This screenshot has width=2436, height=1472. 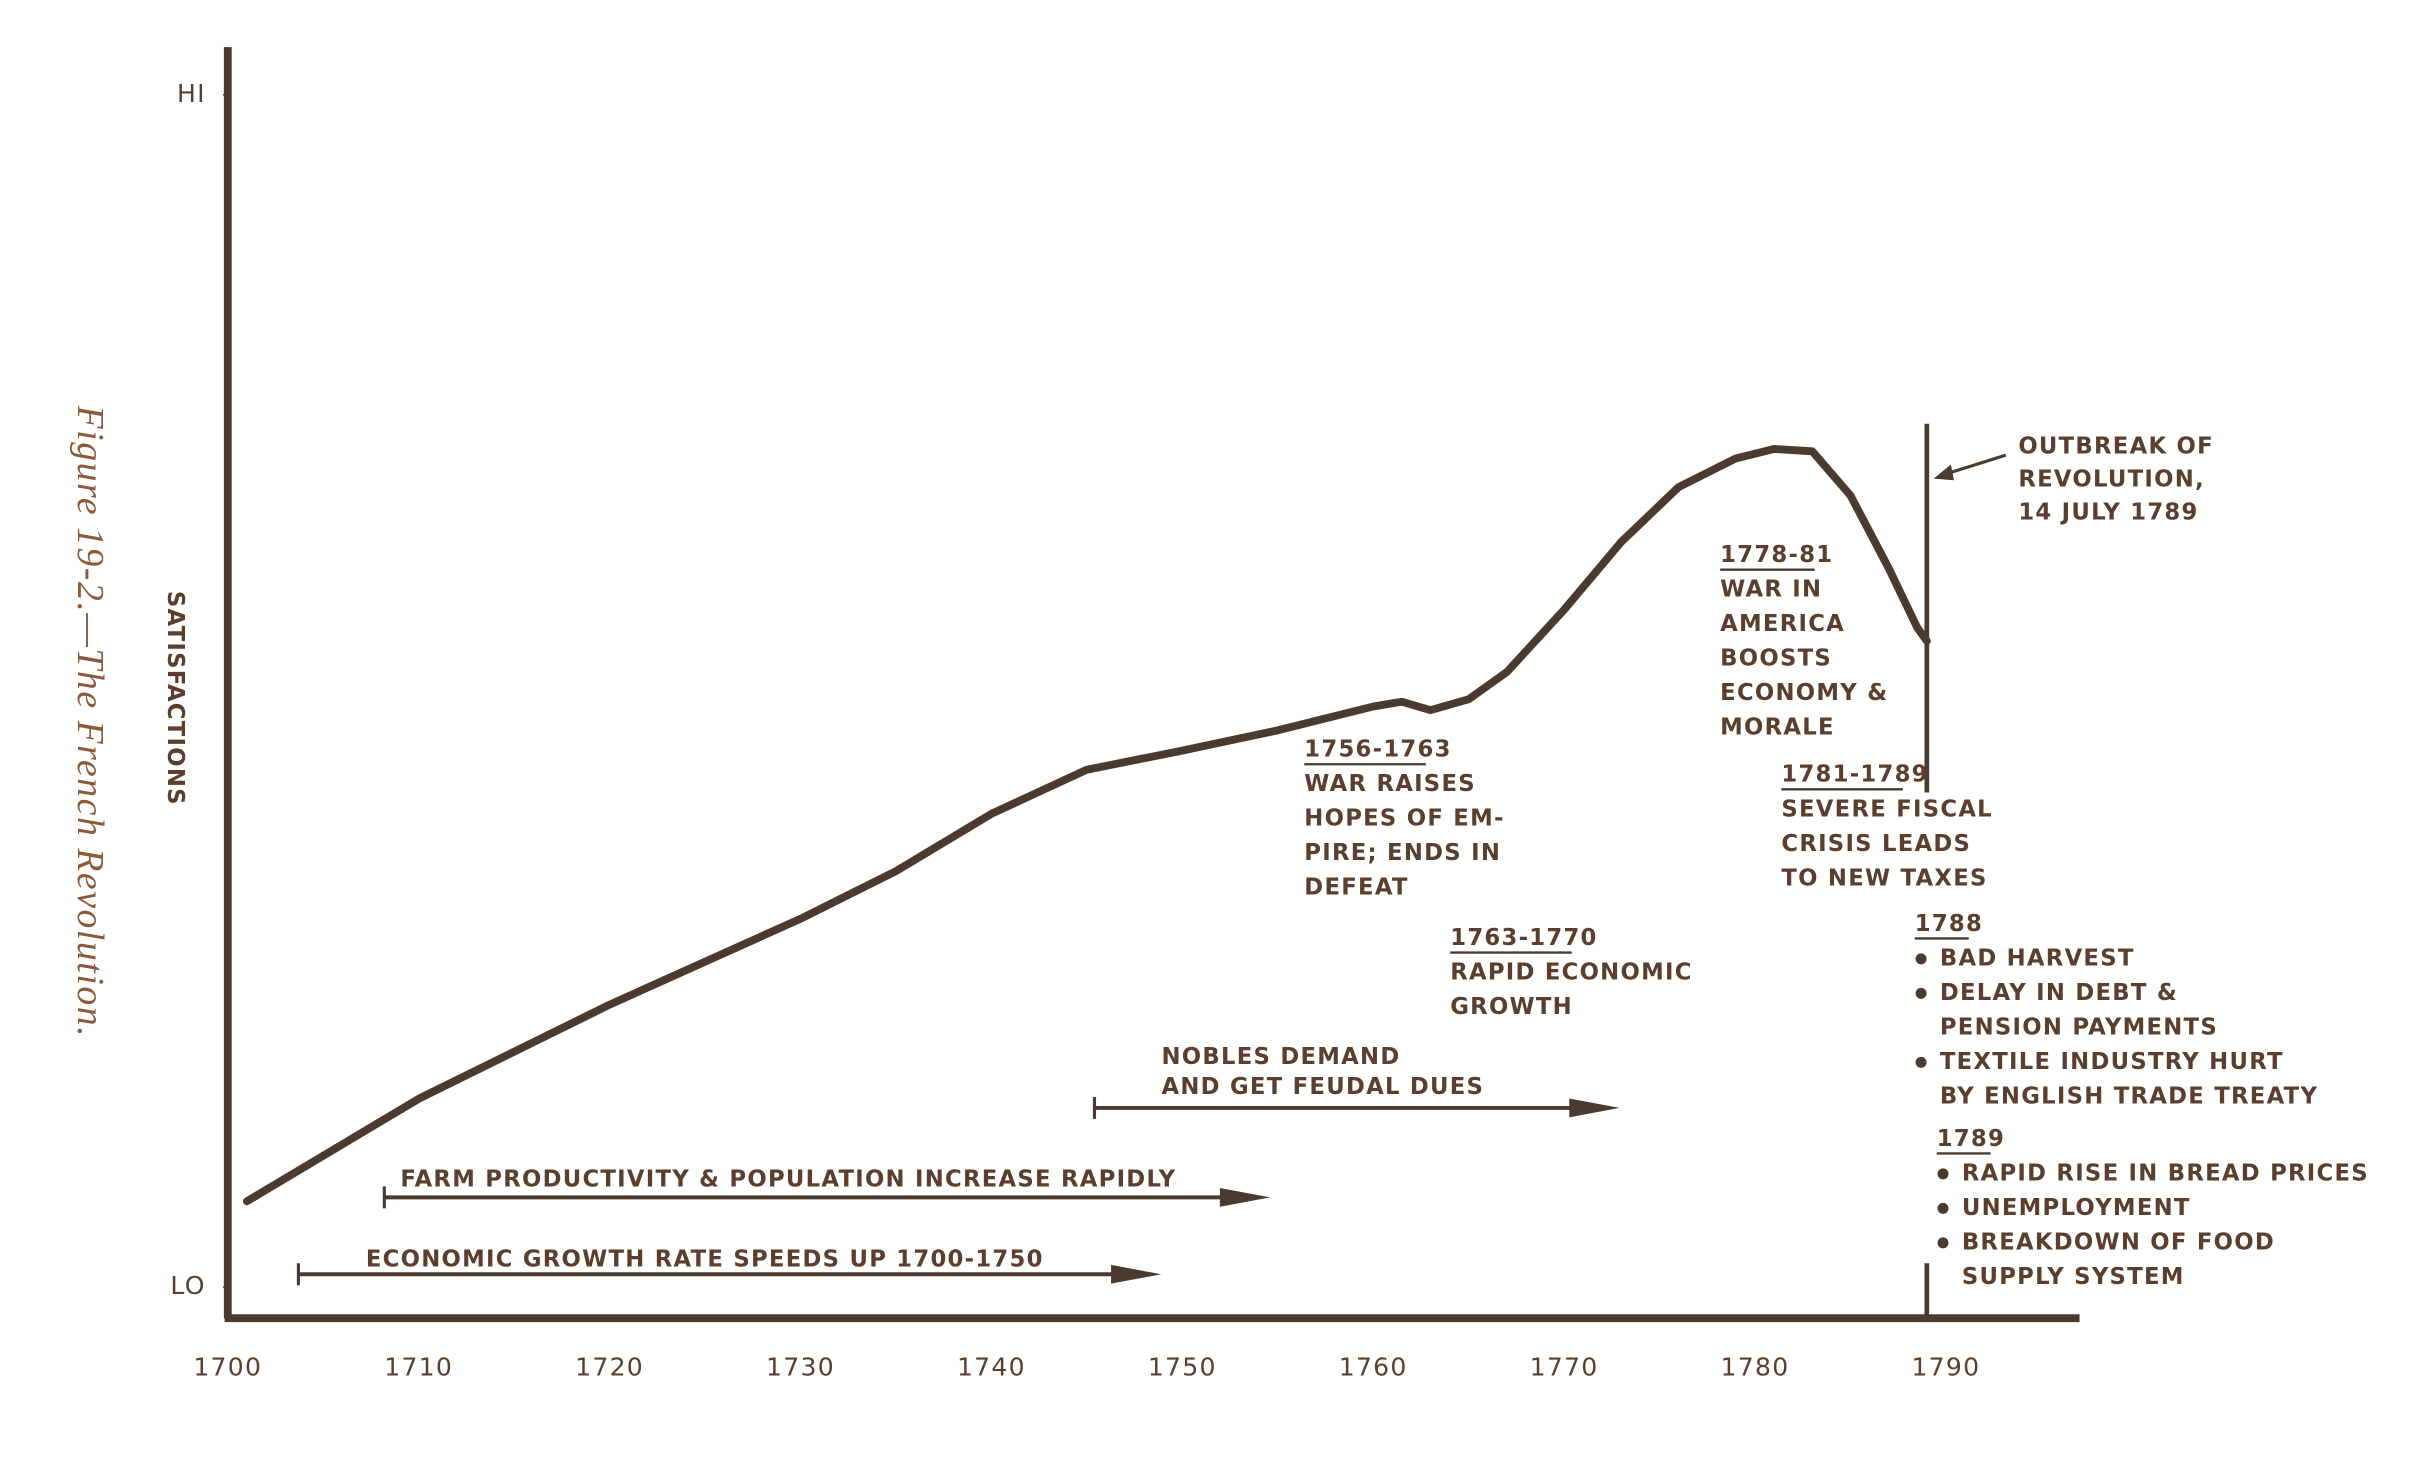 What do you see at coordinates (418, 1366) in the screenshot?
I see `x-tick-label: 1710` at bounding box center [418, 1366].